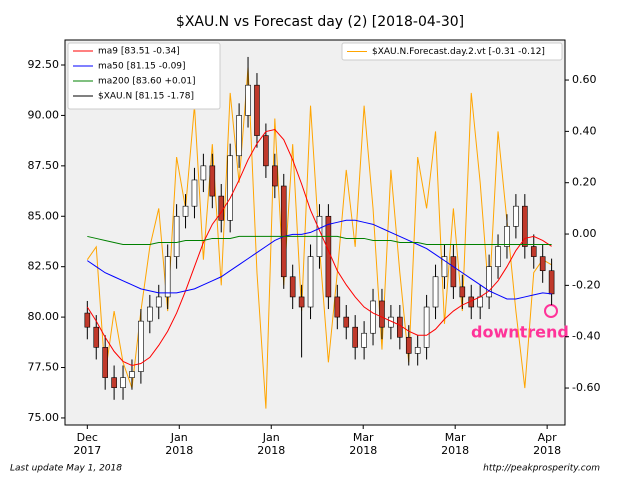 Image resolution: width=640 pixels, height=484 pixels. What do you see at coordinates (541, 469) in the screenshot?
I see `footer-right: http://peakprosperity.com` at bounding box center [541, 469].